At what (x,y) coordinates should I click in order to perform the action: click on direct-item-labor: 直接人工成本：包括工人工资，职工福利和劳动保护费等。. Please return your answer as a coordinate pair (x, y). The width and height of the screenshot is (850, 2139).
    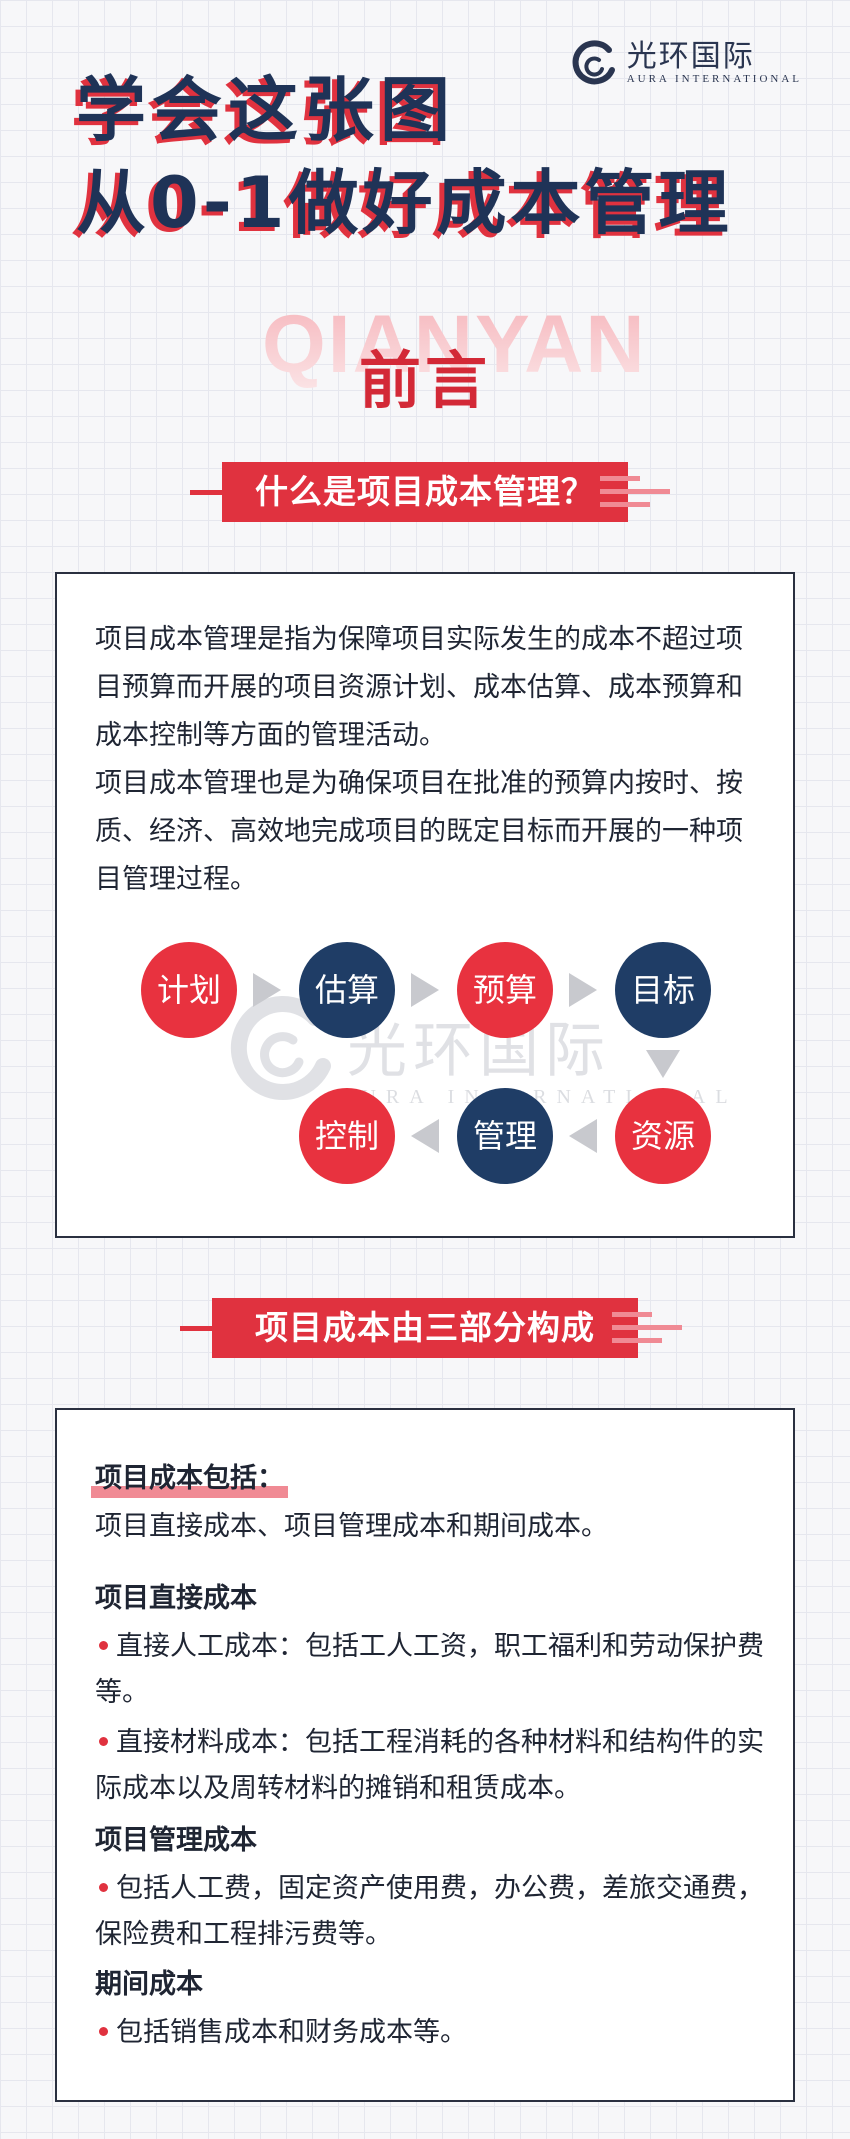
    Looking at the image, I should click on (429, 1669).